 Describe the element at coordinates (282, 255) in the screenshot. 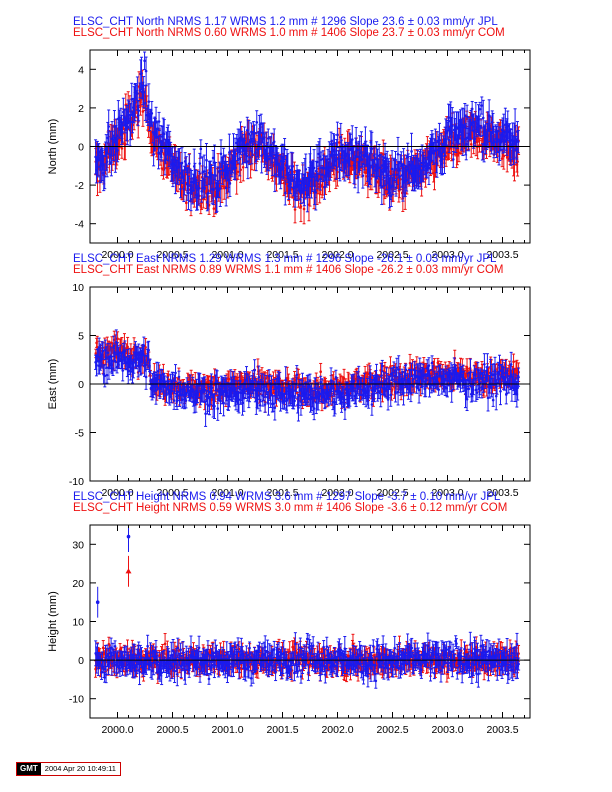

I see `north-x-tick-label: 2001.5` at that location.